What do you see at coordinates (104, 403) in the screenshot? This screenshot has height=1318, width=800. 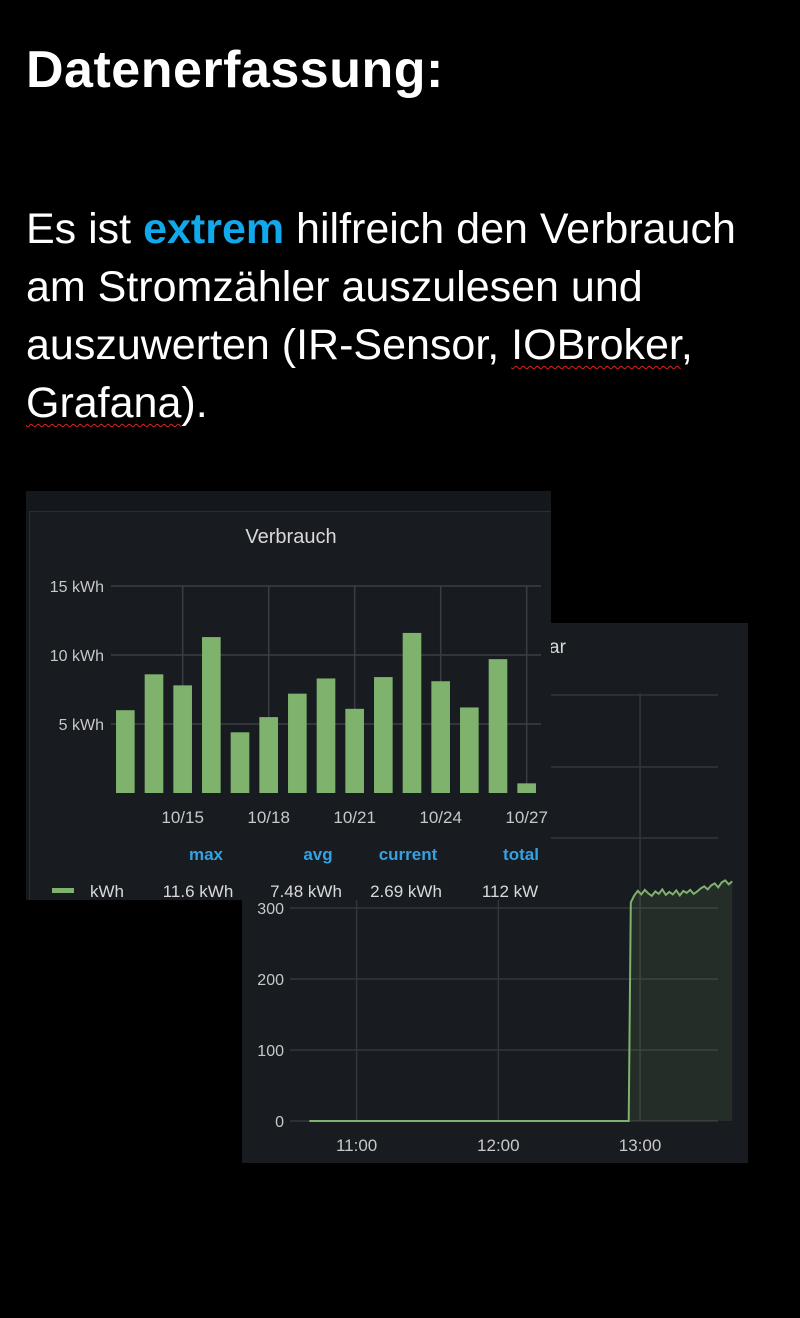 I see `body-grafana: Grafana` at bounding box center [104, 403].